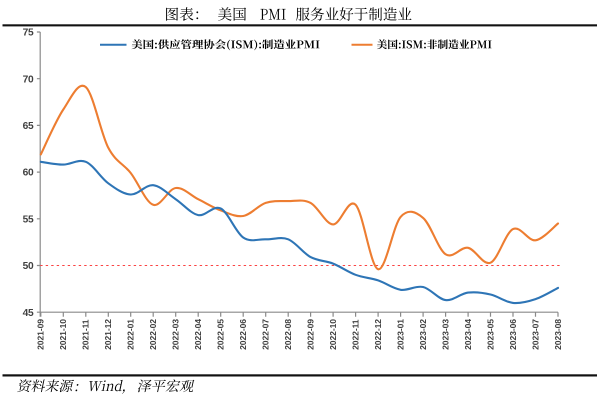 The width and height of the screenshot is (600, 402). I want to click on svg-text: 45, so click(28, 313).